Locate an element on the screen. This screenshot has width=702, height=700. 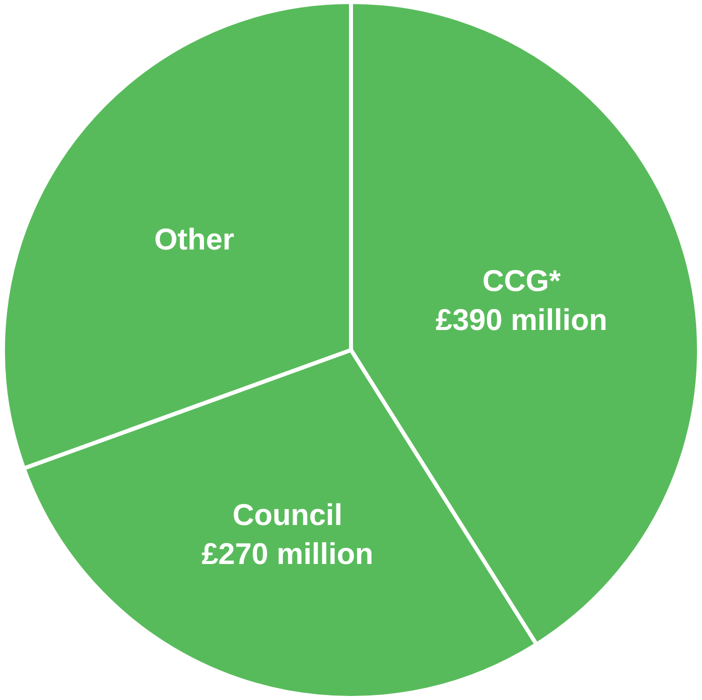
data-label: £270 million is located at coordinates (288, 555).